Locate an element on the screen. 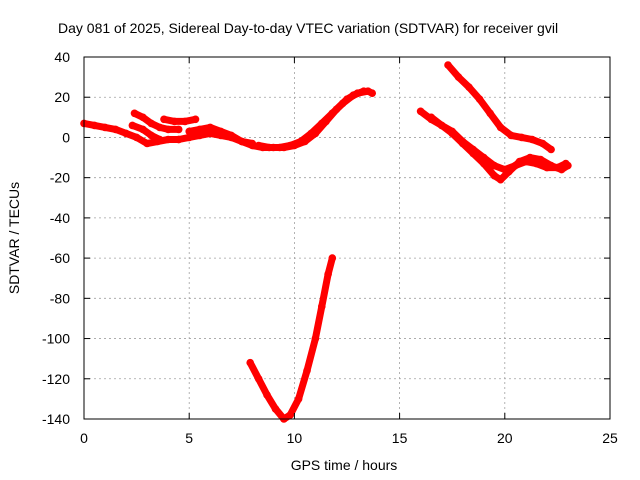  y-tick-label: -140 is located at coordinates (56, 419).